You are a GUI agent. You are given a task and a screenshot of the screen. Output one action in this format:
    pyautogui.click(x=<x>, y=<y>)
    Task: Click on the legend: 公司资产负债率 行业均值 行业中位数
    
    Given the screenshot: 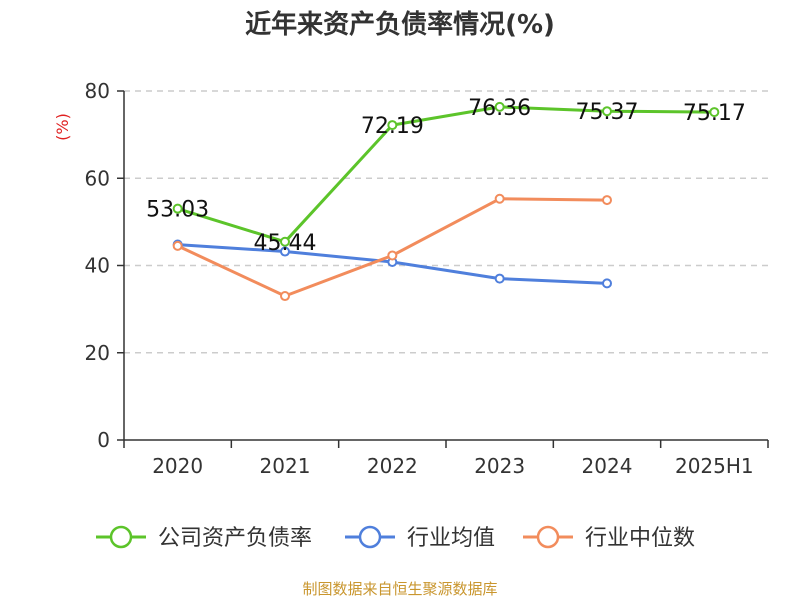 What is the action you would take?
    pyautogui.click(x=395, y=538)
    